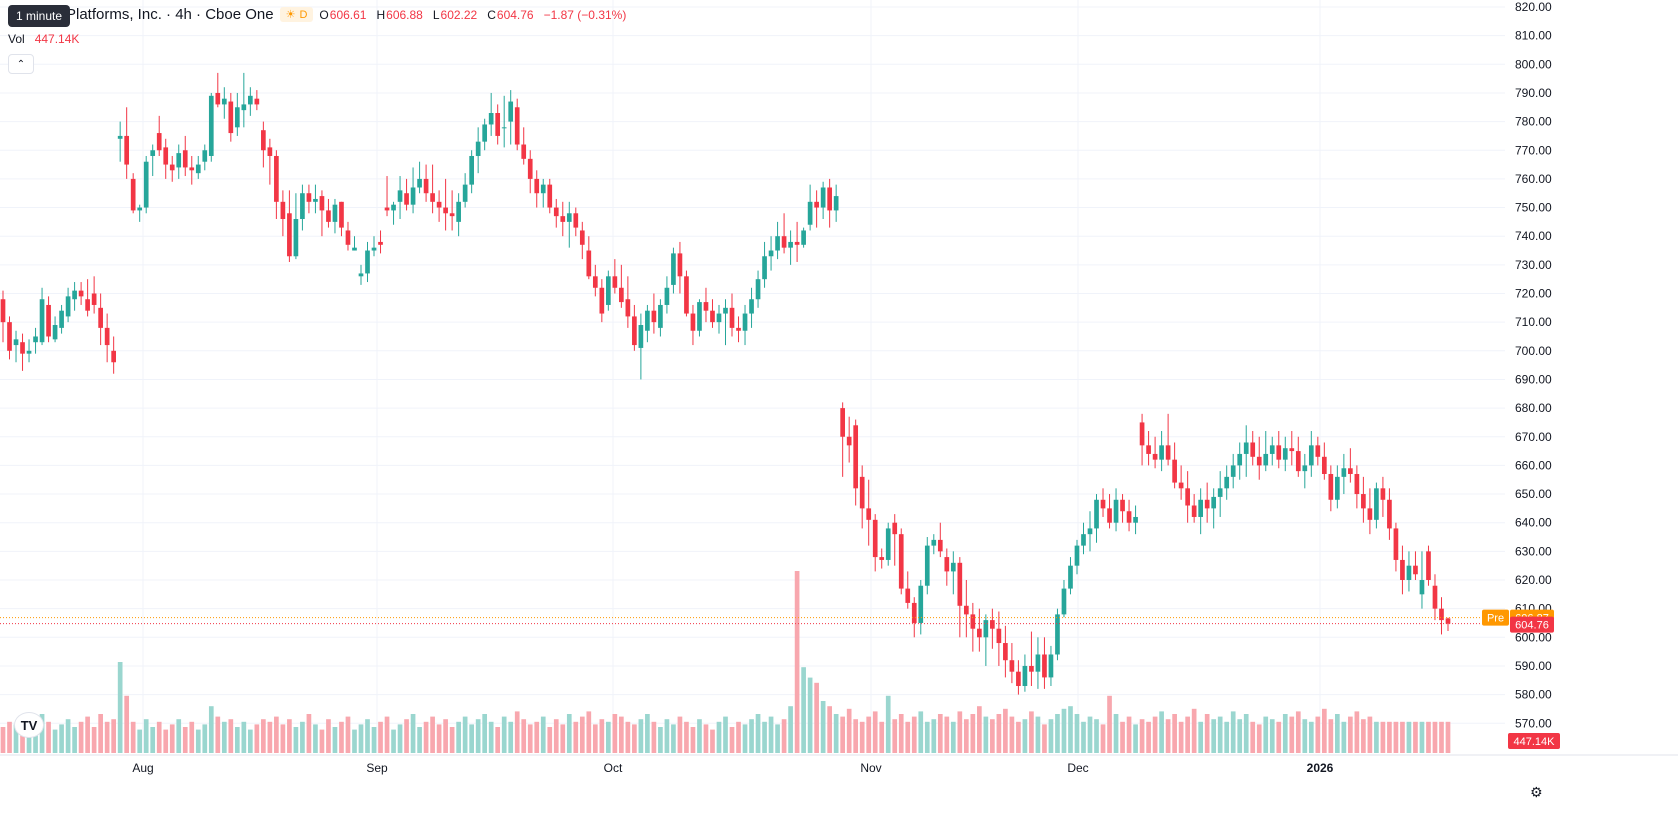 The image size is (1678, 835). What do you see at coordinates (839, 764) in the screenshot?
I see `time-axis: Aug Sep Oct Nov Dec 2026` at bounding box center [839, 764].